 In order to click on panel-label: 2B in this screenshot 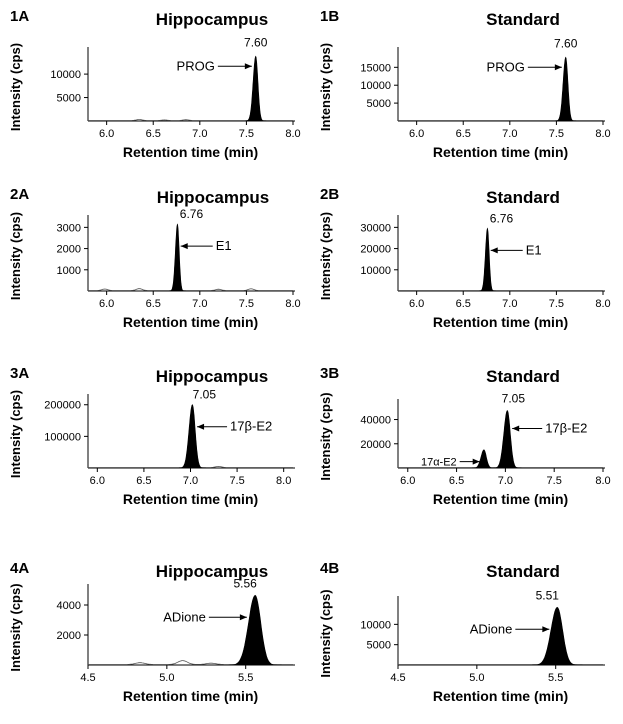, I will do `click(329, 194)`.